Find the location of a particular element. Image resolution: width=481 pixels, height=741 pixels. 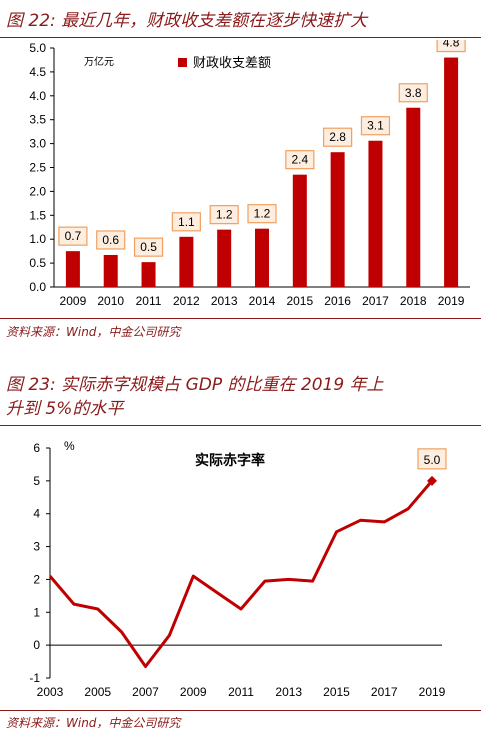

y-tick-label: 4.5 is located at coordinates (37, 72).